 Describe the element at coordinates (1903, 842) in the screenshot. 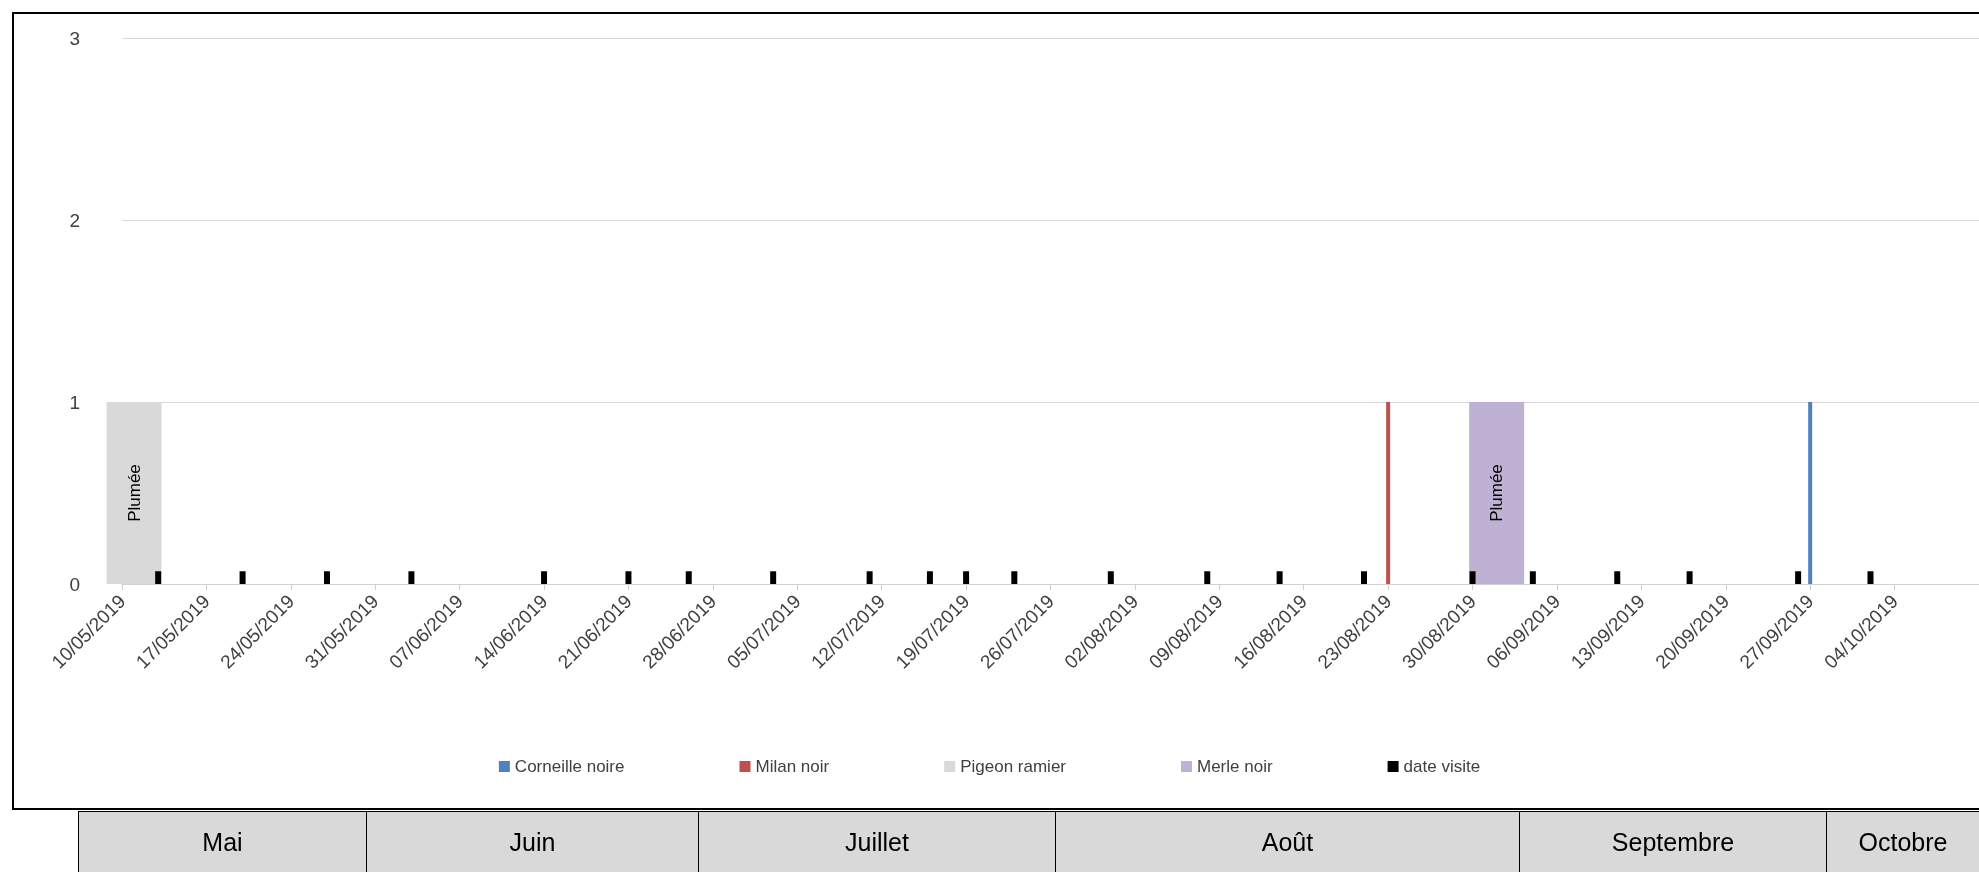

I see `text: Octobre` at that location.